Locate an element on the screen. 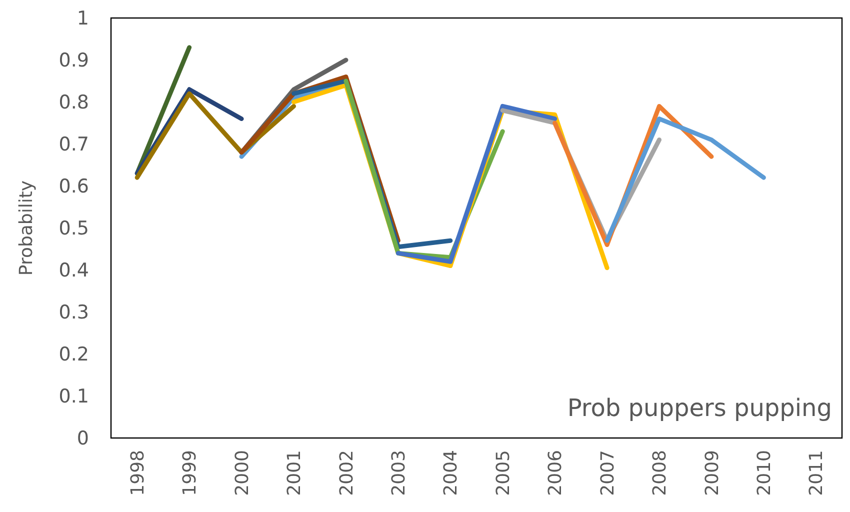 The height and width of the screenshot is (512, 850). x-tick-label: 2008 is located at coordinates (660, 473).